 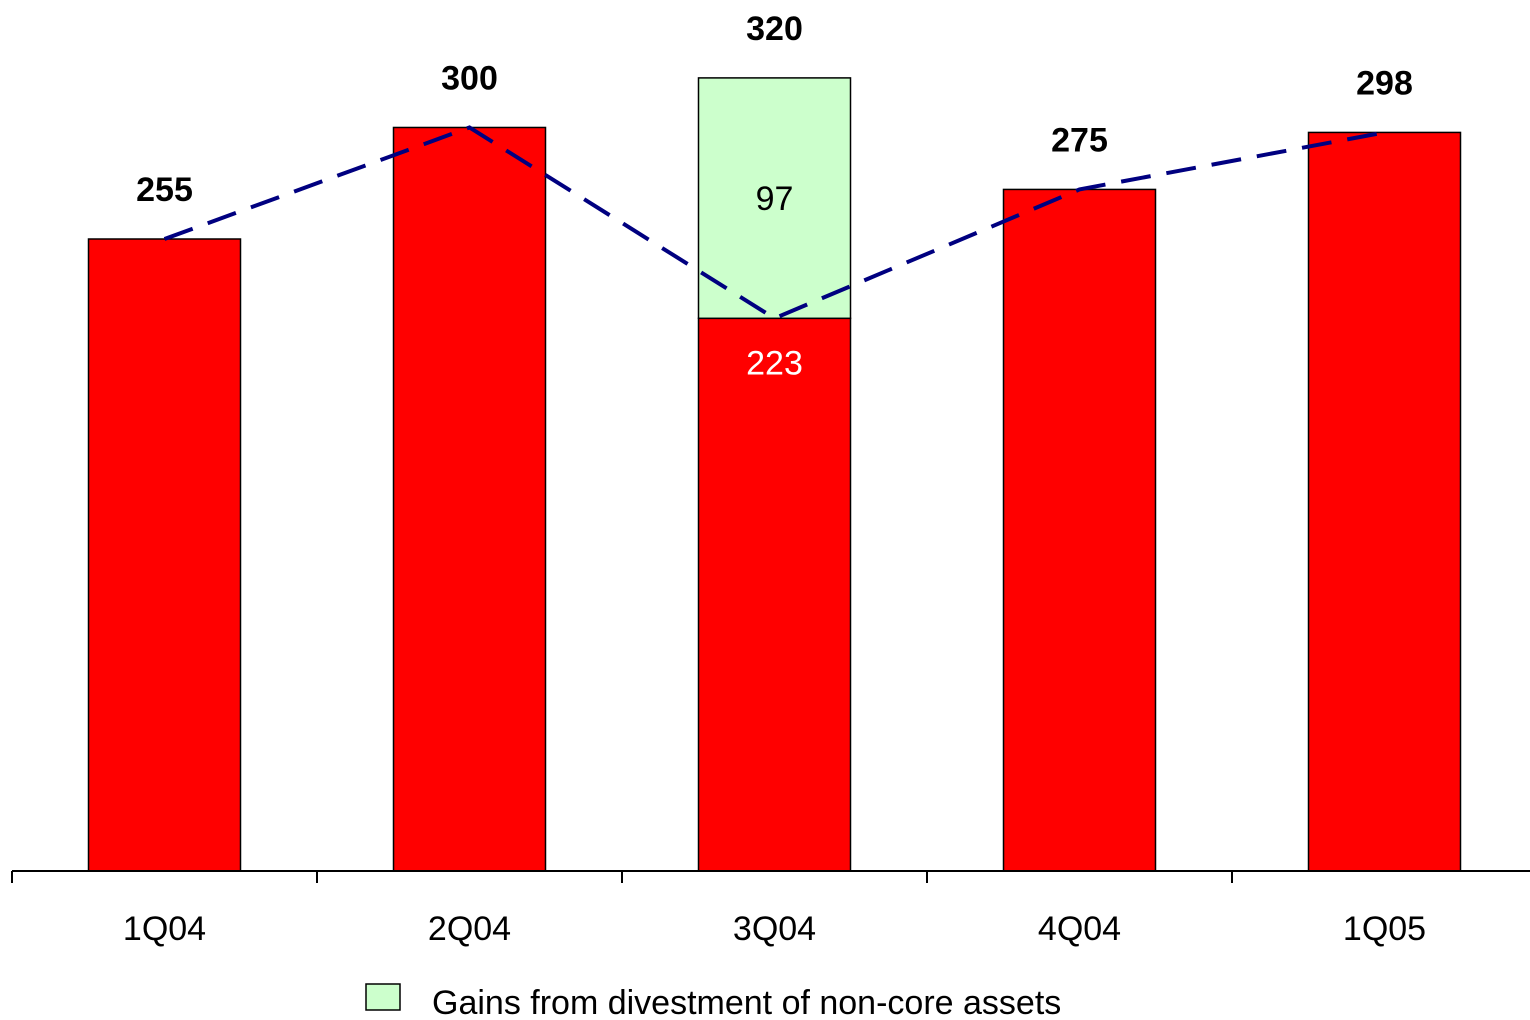 What do you see at coordinates (1079, 140) in the screenshot?
I see `total-label-4Q04: 275` at bounding box center [1079, 140].